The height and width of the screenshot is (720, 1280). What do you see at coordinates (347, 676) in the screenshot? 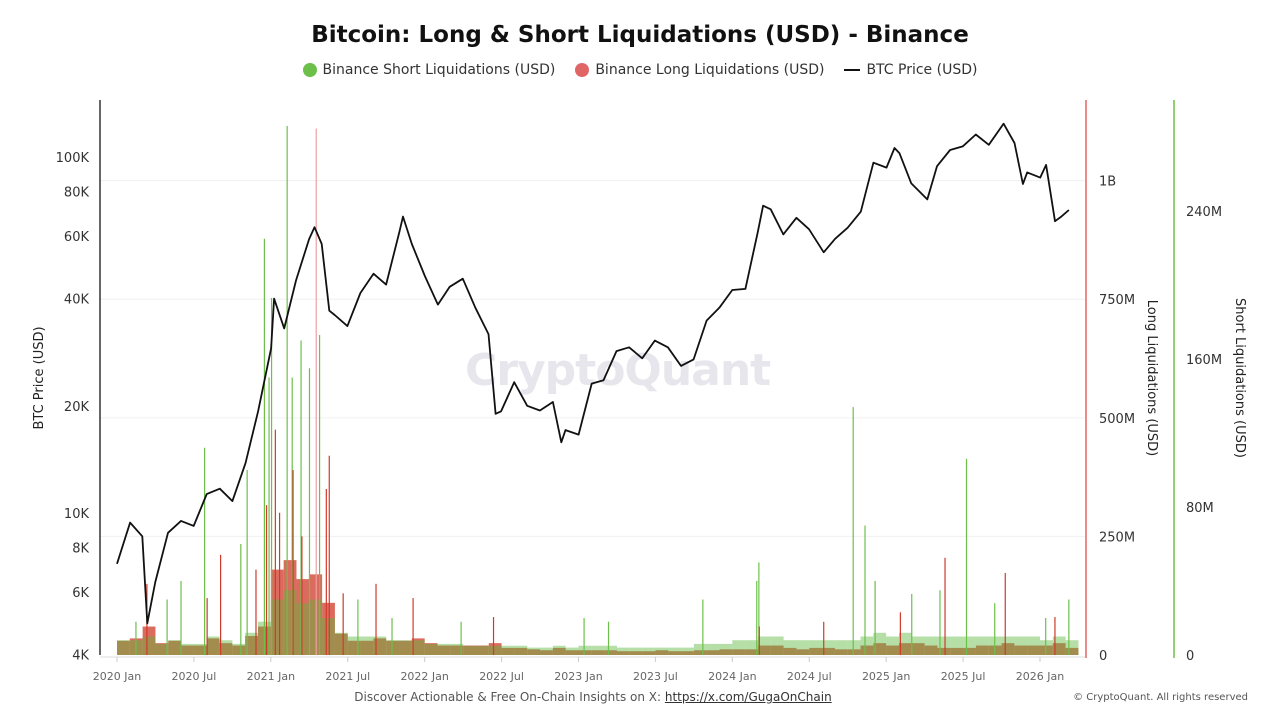
I see `x-tick-label: 2021 Jul` at bounding box center [347, 676].